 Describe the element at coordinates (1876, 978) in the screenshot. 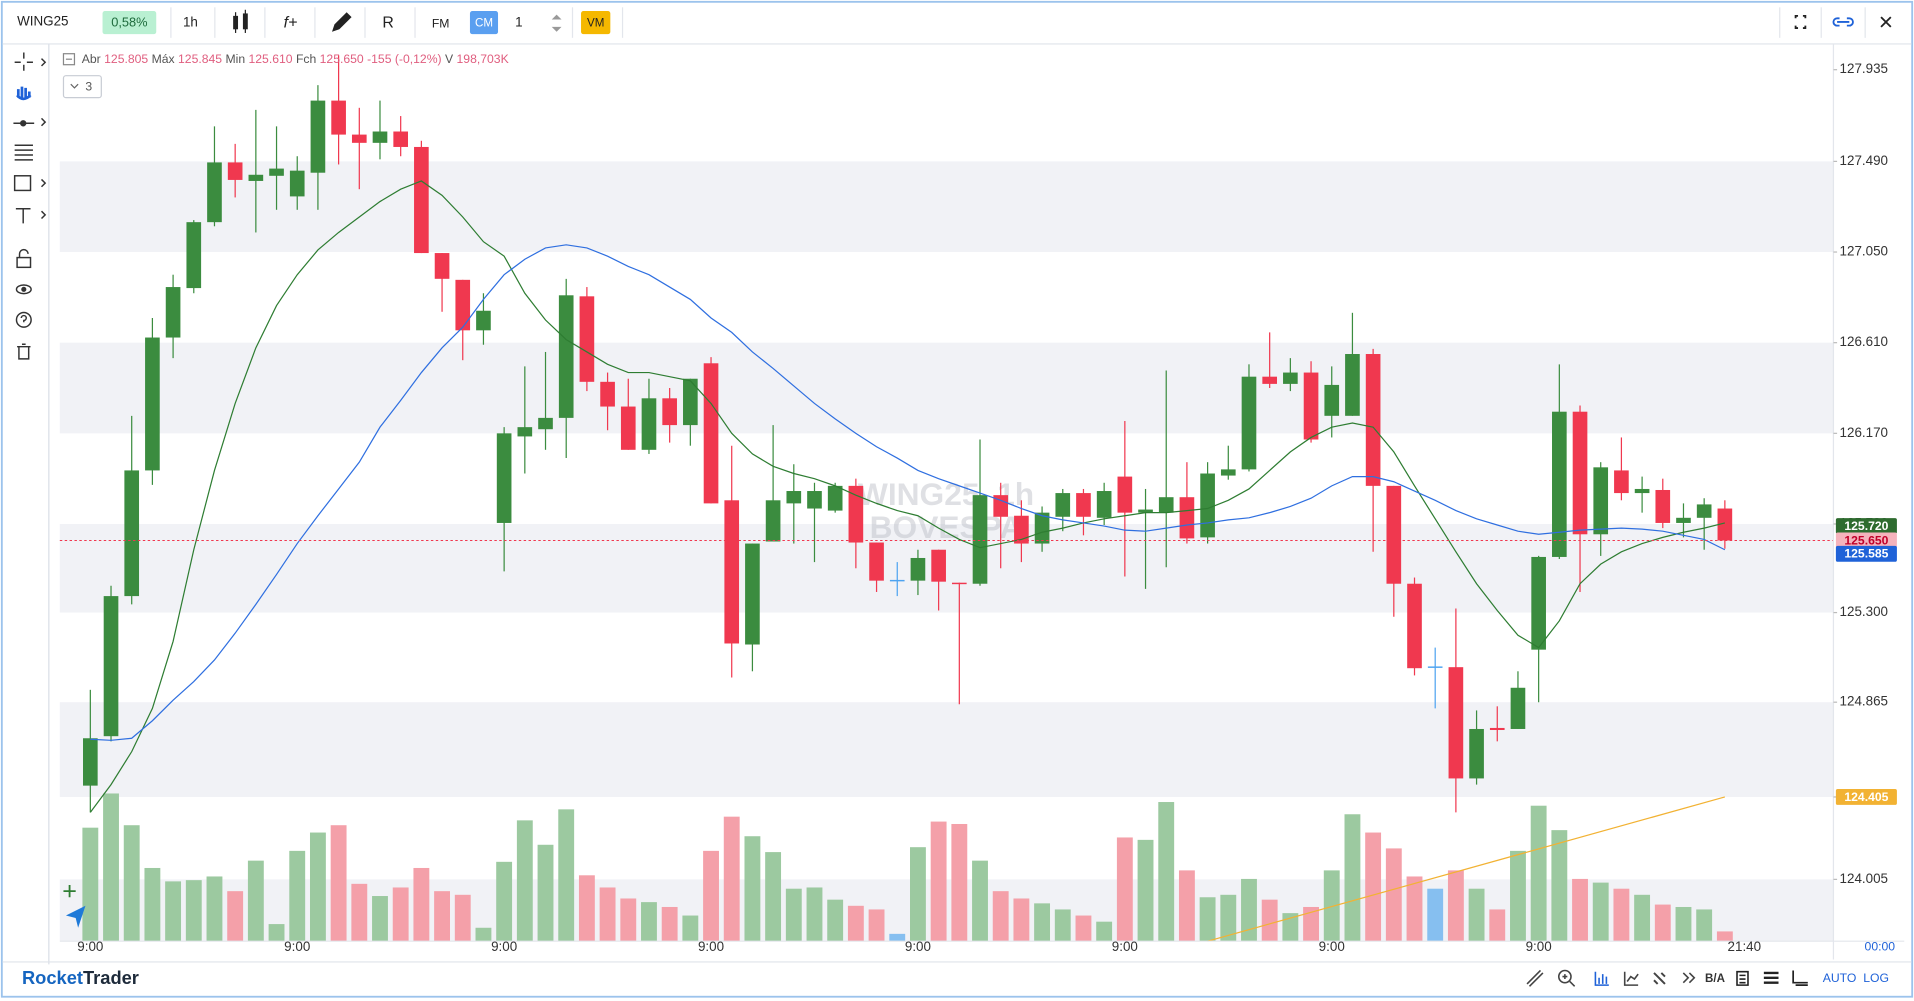

I see `log-button: LOG` at that location.